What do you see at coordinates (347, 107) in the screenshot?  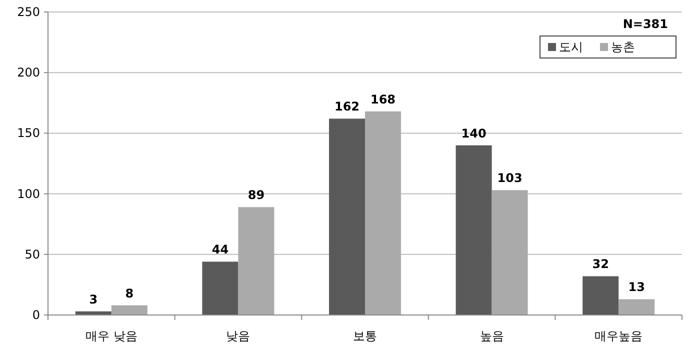 I see `data-label: 162` at bounding box center [347, 107].